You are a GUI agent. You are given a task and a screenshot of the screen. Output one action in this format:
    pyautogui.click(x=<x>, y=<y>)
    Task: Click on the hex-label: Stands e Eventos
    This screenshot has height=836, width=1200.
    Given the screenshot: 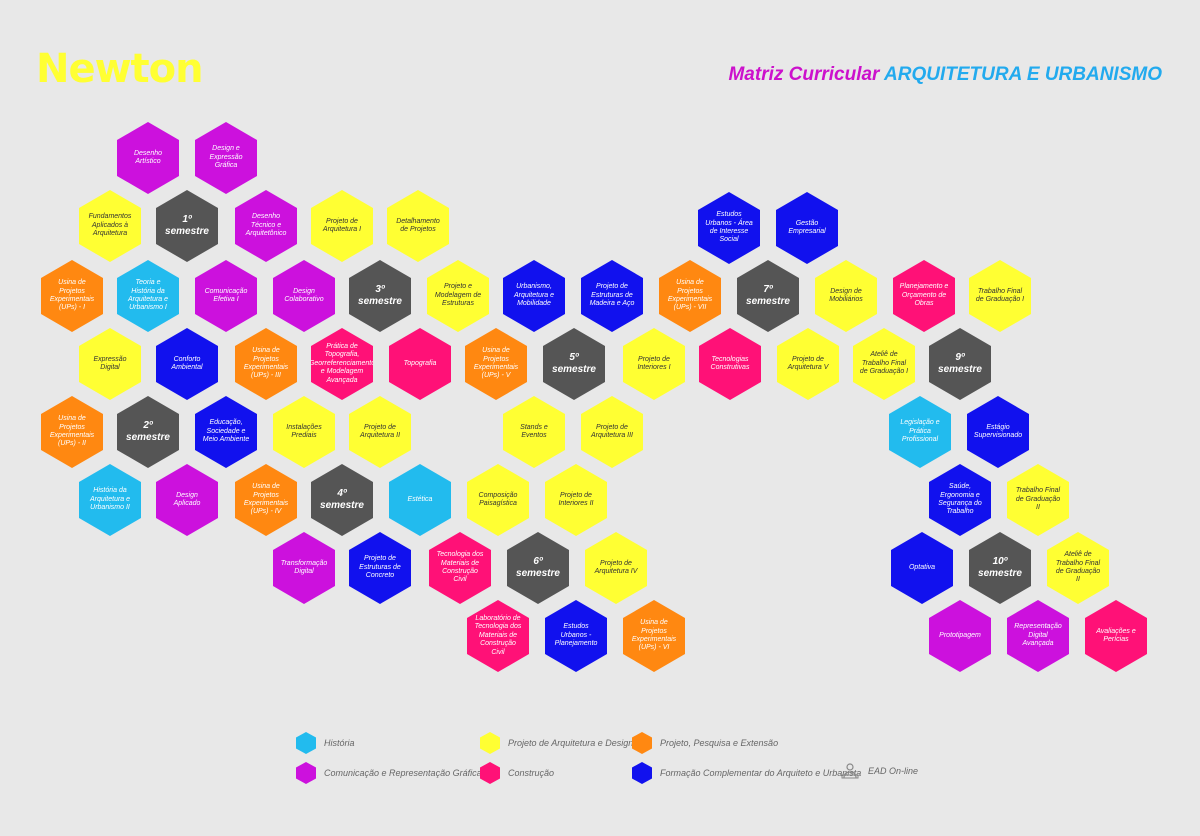 What is the action you would take?
    pyautogui.click(x=534, y=431)
    